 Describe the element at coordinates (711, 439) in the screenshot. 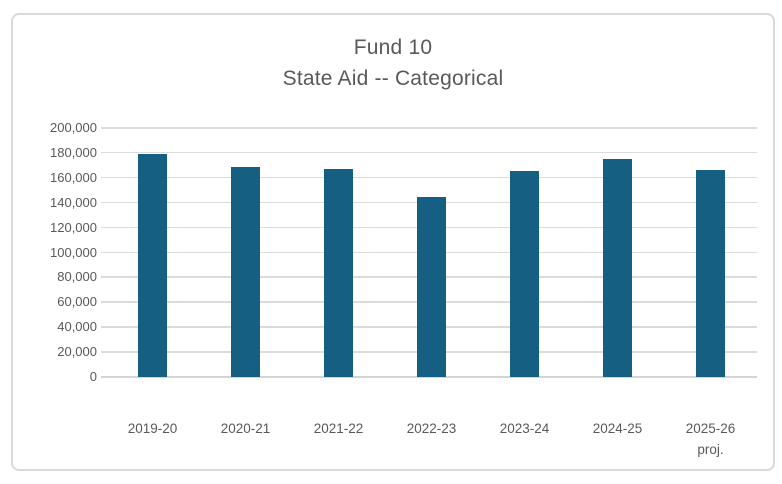

I see `x-tick-label: 2025-26 proj.` at that location.